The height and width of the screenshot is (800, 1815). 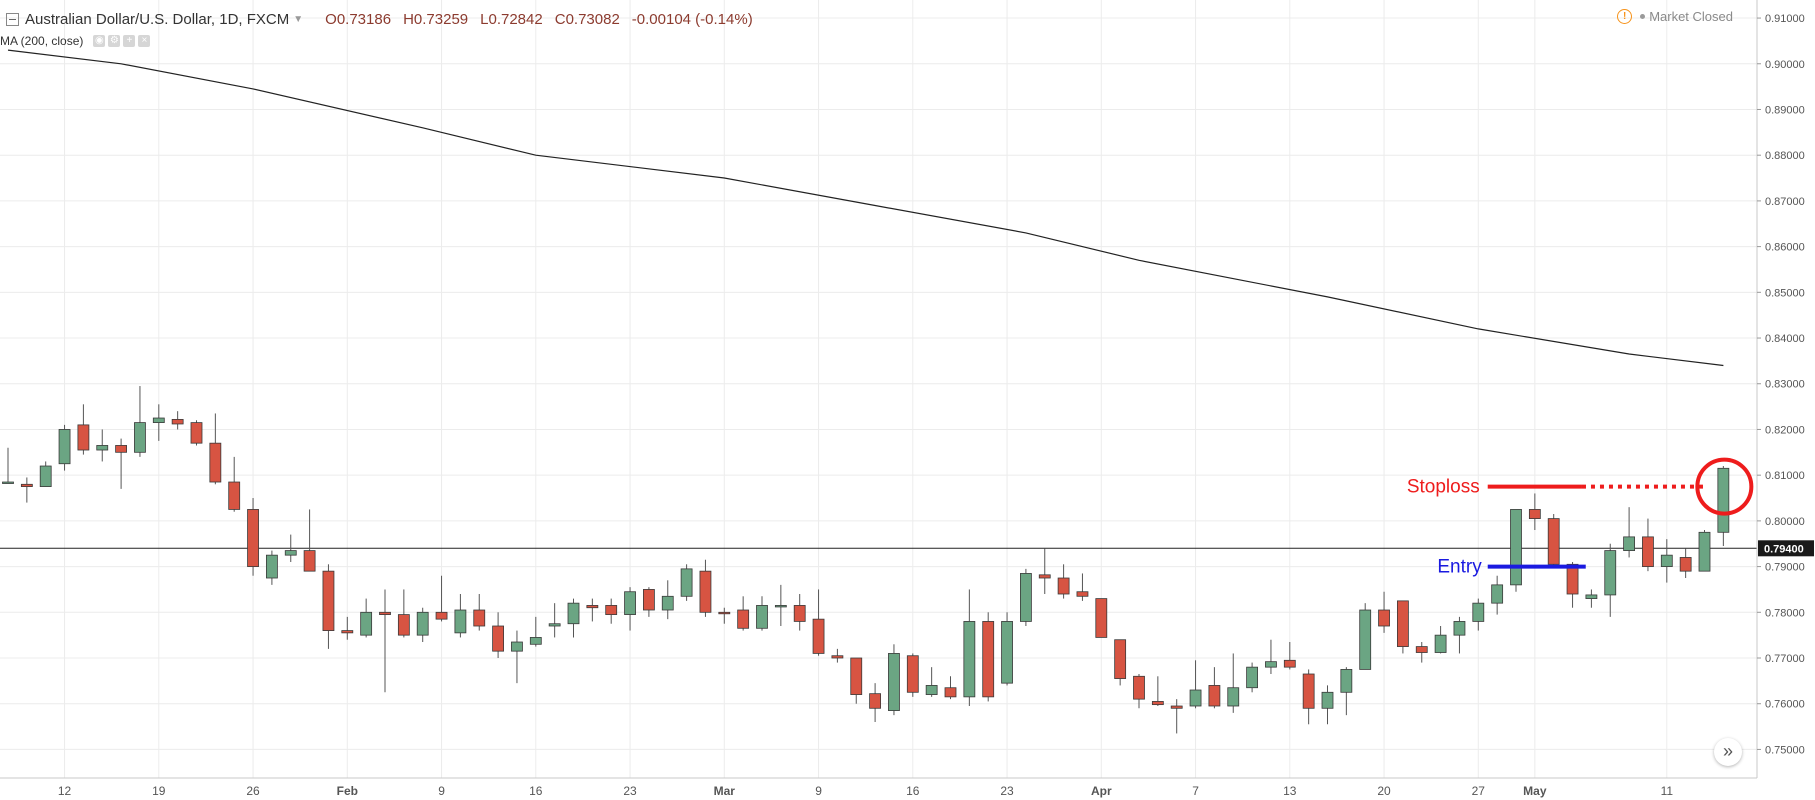 What do you see at coordinates (157, 19) in the screenshot?
I see `symbol-title: Australian Dollar/U.S. Dollar, 1D, FXCM` at bounding box center [157, 19].